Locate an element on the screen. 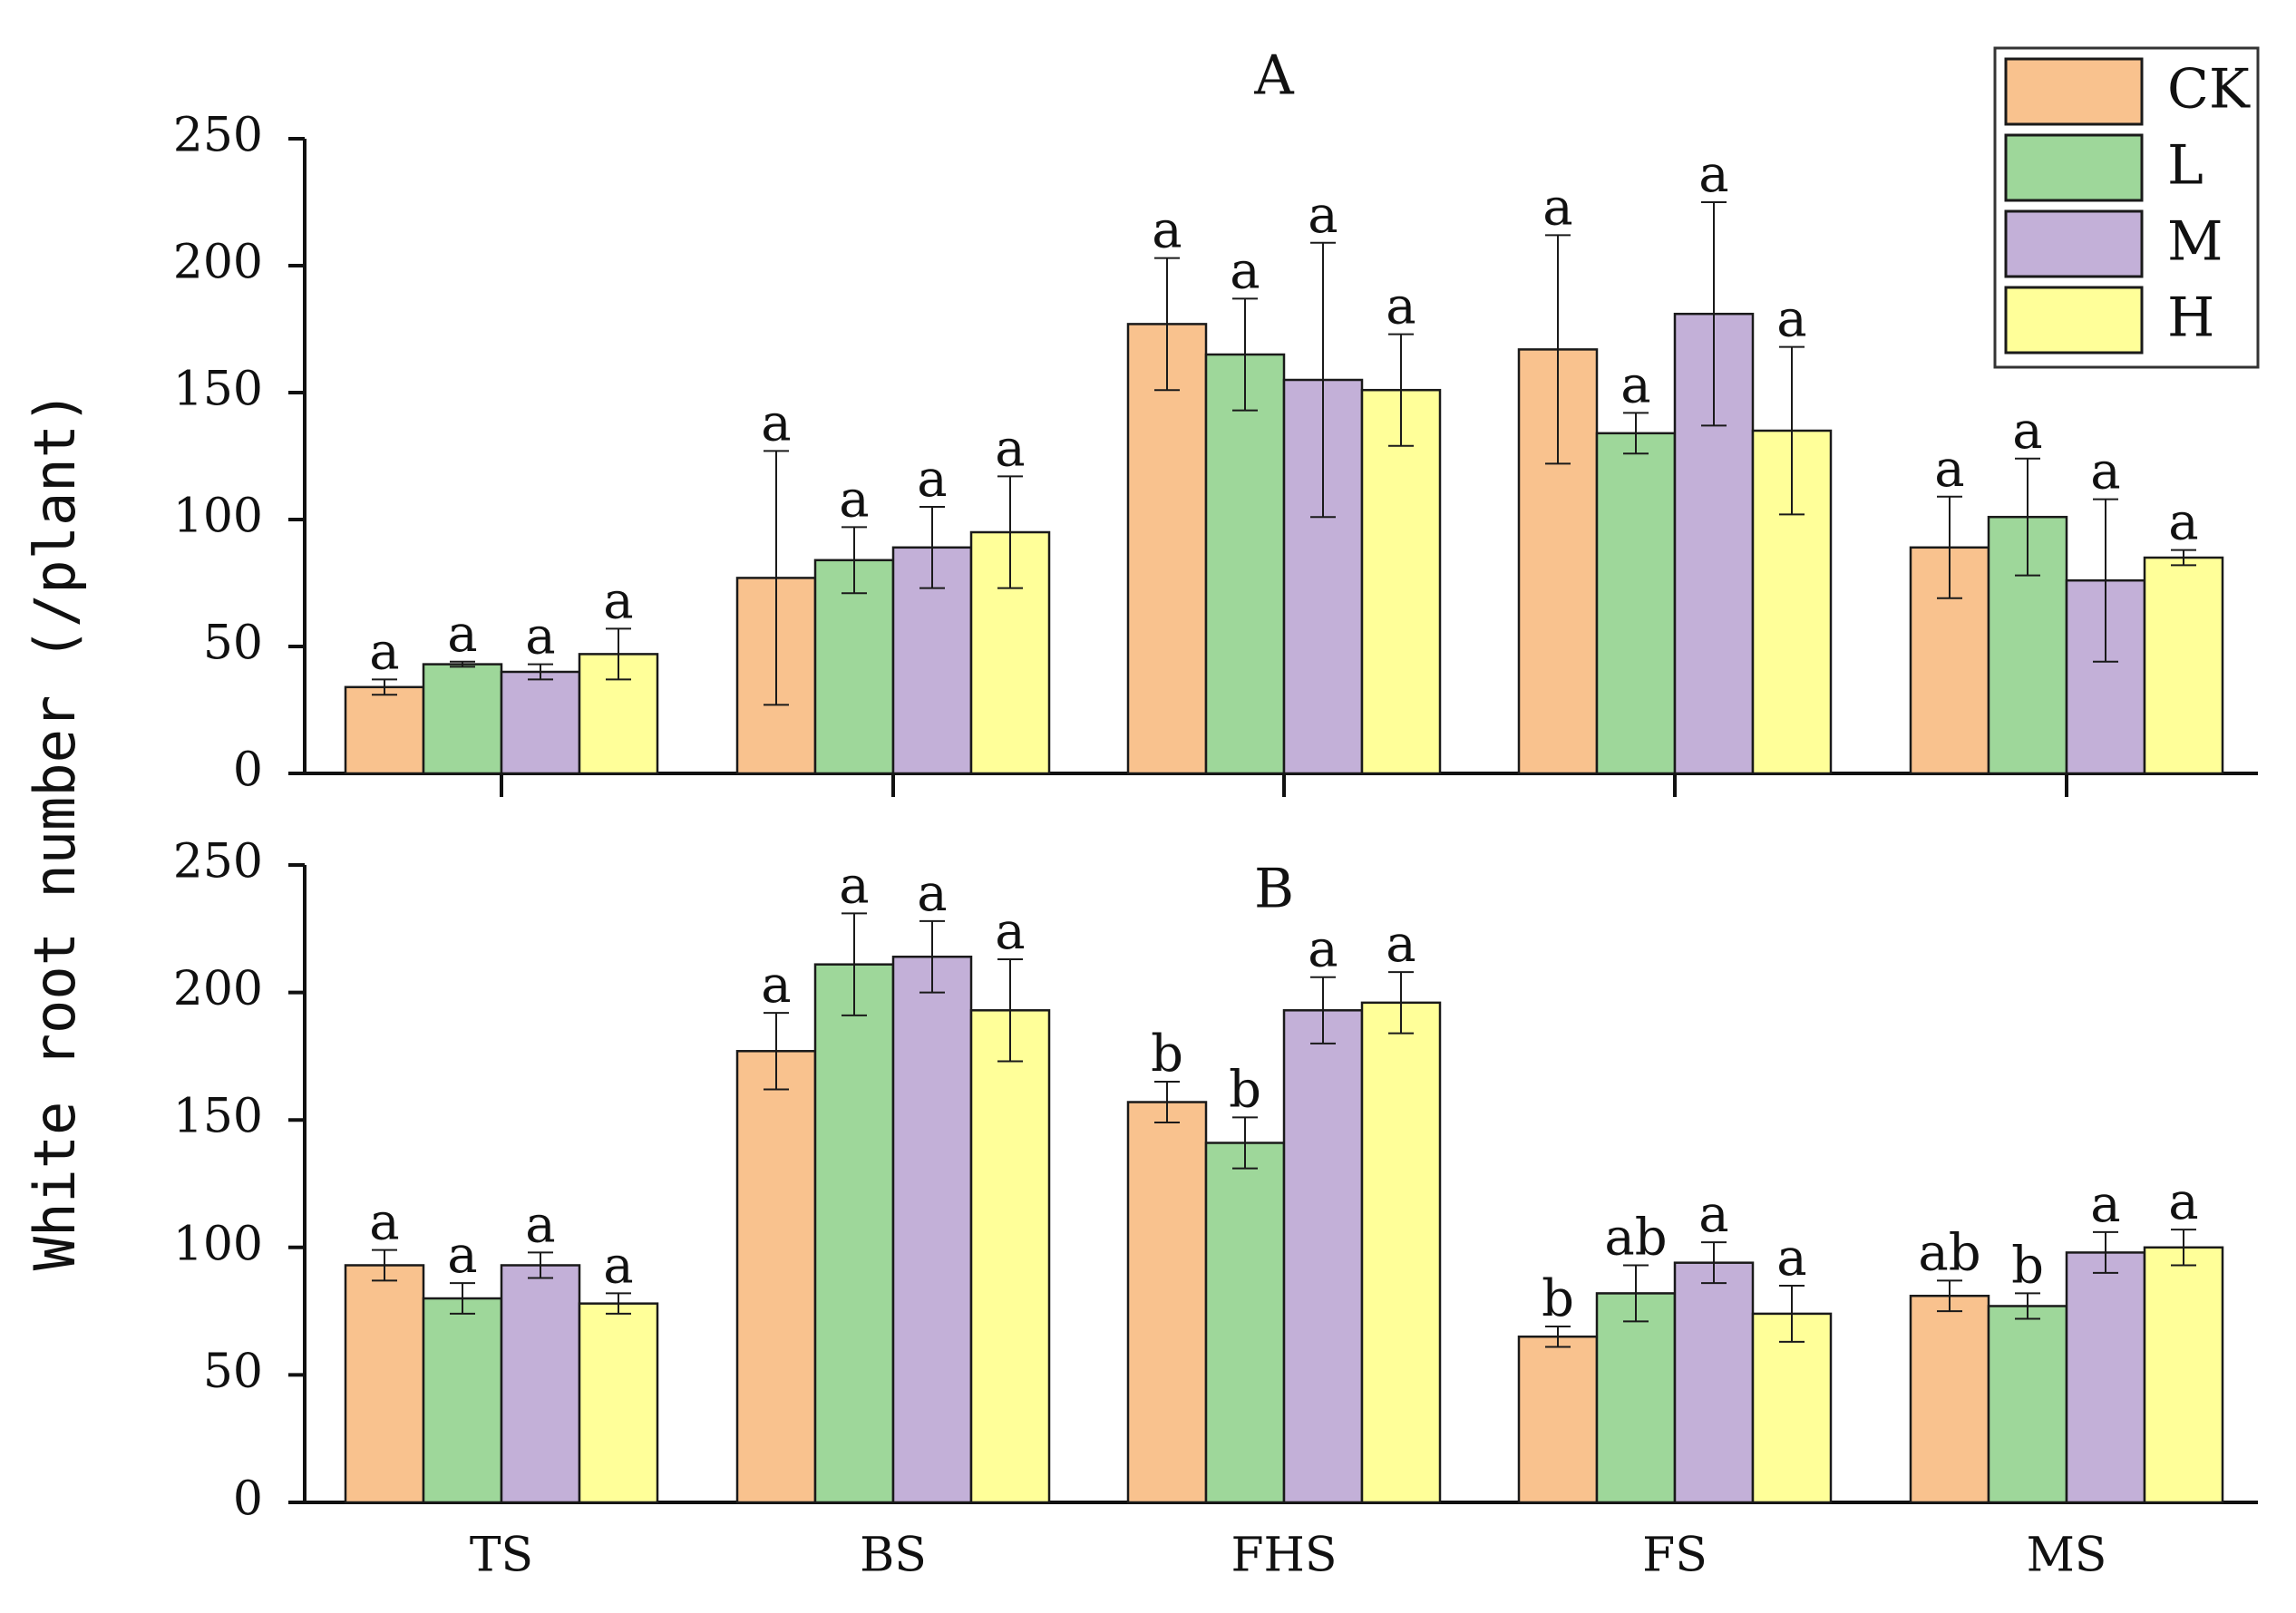 This screenshot has height=1613, width=2296. legend-swatch-l is located at coordinates (2074, 167).